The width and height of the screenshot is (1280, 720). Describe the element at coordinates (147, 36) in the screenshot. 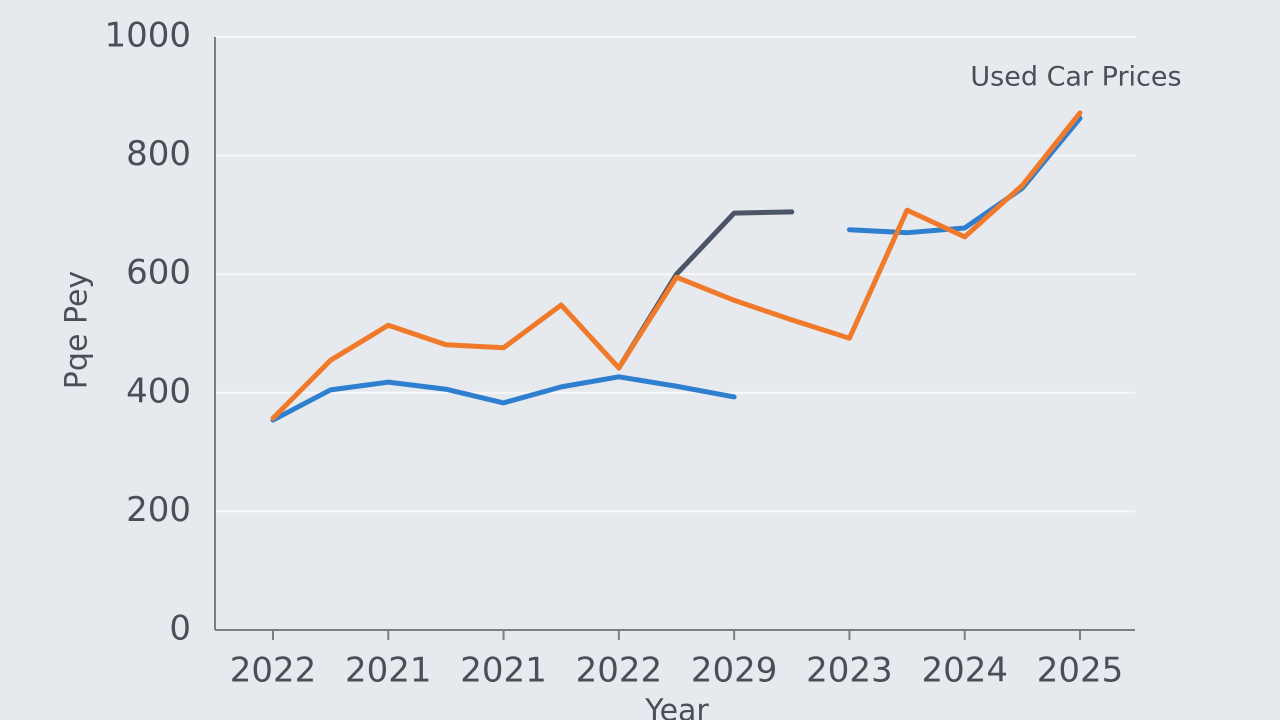

I see `y-tick-label: 1000` at that location.